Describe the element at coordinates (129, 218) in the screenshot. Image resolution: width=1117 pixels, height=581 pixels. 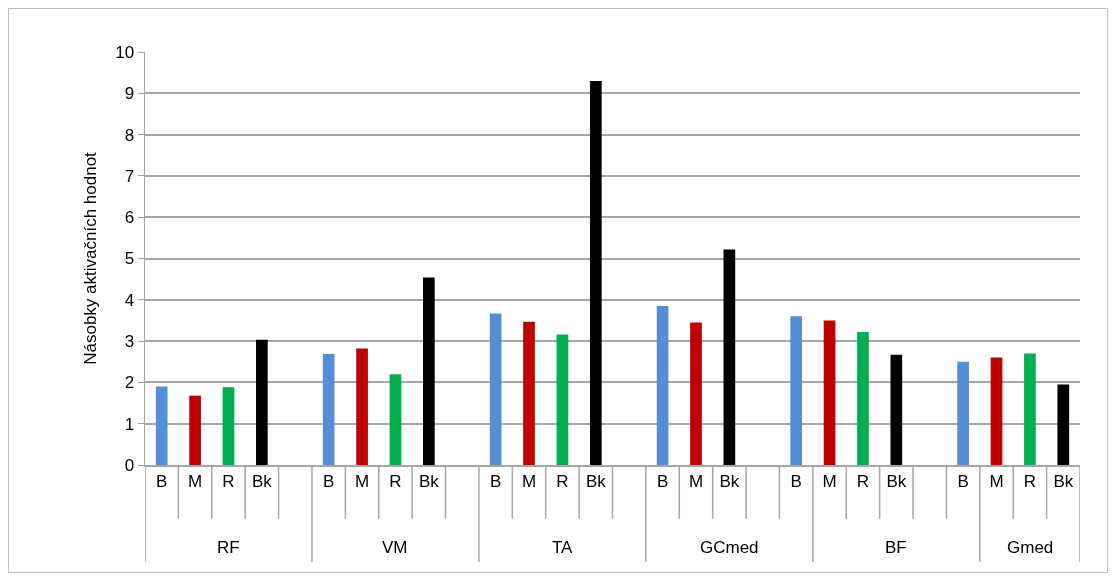
I see `y-tick-label: 6` at that location.